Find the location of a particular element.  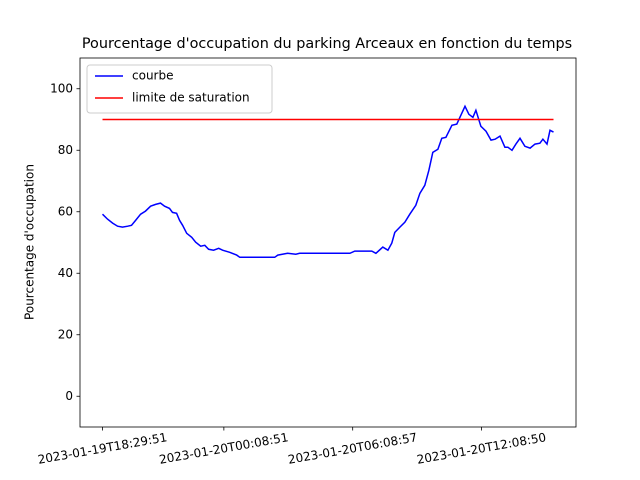

y-tick-label: 0 is located at coordinates (69, 396).